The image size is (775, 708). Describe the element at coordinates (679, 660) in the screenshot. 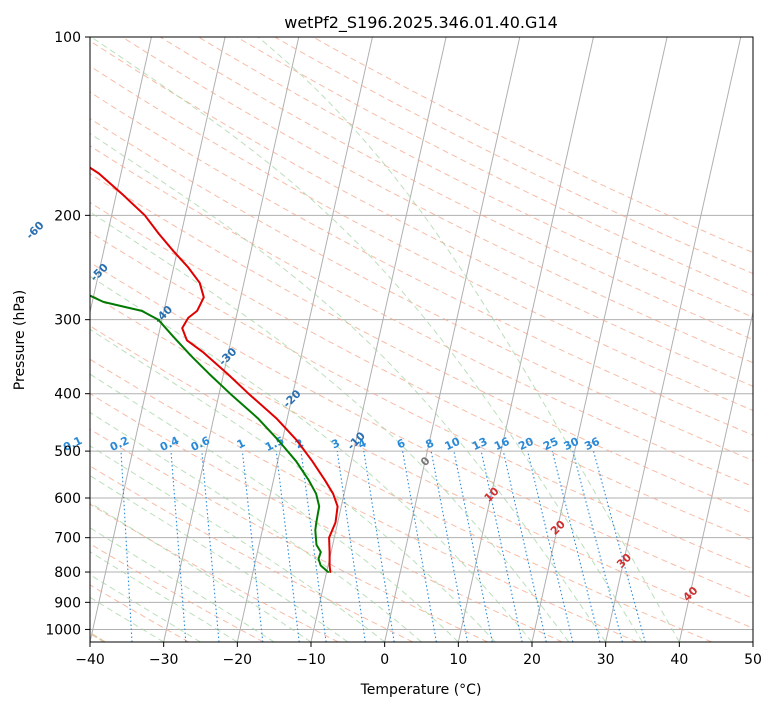

I see `x-tick-label: 40` at that location.